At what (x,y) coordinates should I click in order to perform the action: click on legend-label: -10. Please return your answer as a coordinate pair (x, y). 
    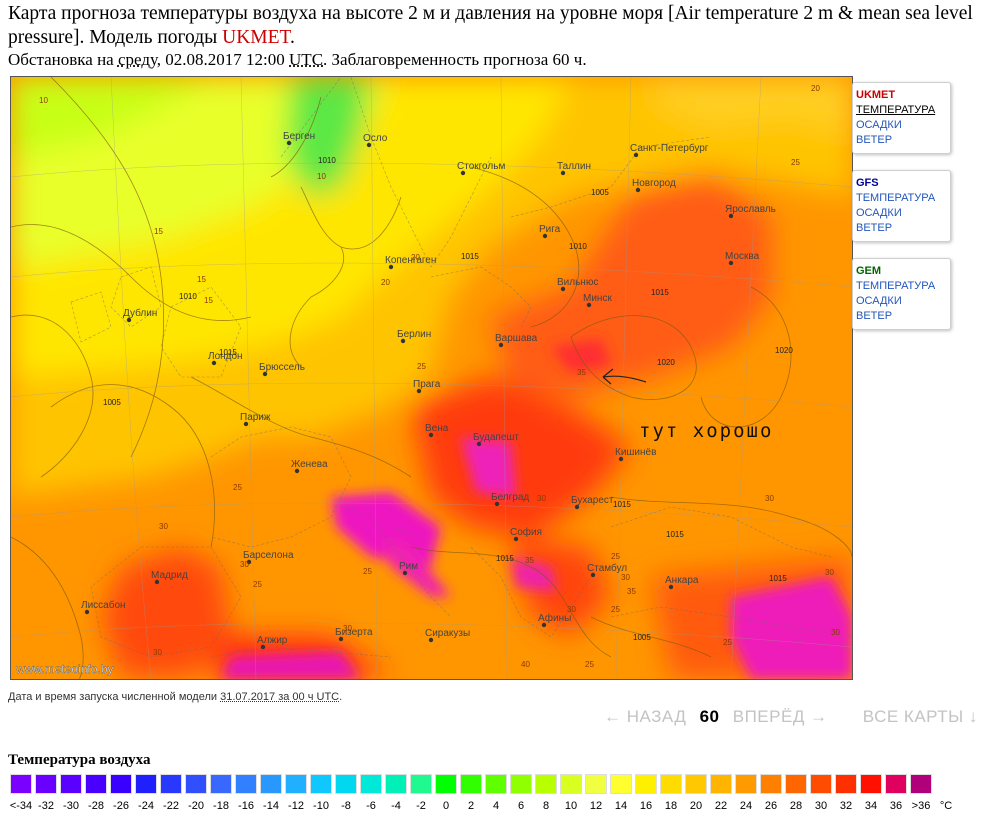
    Looking at the image, I should click on (321, 806).